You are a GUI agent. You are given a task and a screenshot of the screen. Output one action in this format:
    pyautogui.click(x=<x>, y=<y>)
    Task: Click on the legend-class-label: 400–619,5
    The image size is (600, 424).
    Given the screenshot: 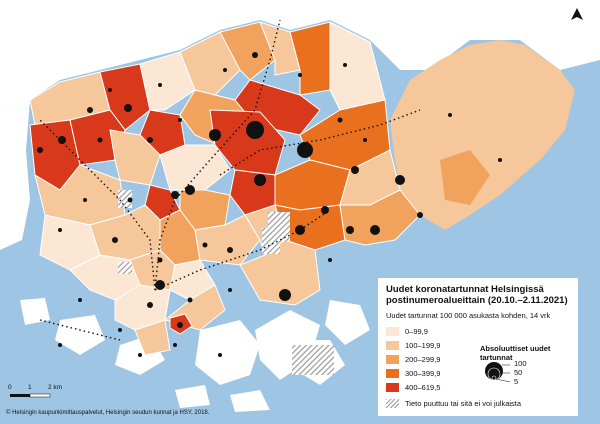 What is the action you would take?
    pyautogui.click(x=423, y=387)
    